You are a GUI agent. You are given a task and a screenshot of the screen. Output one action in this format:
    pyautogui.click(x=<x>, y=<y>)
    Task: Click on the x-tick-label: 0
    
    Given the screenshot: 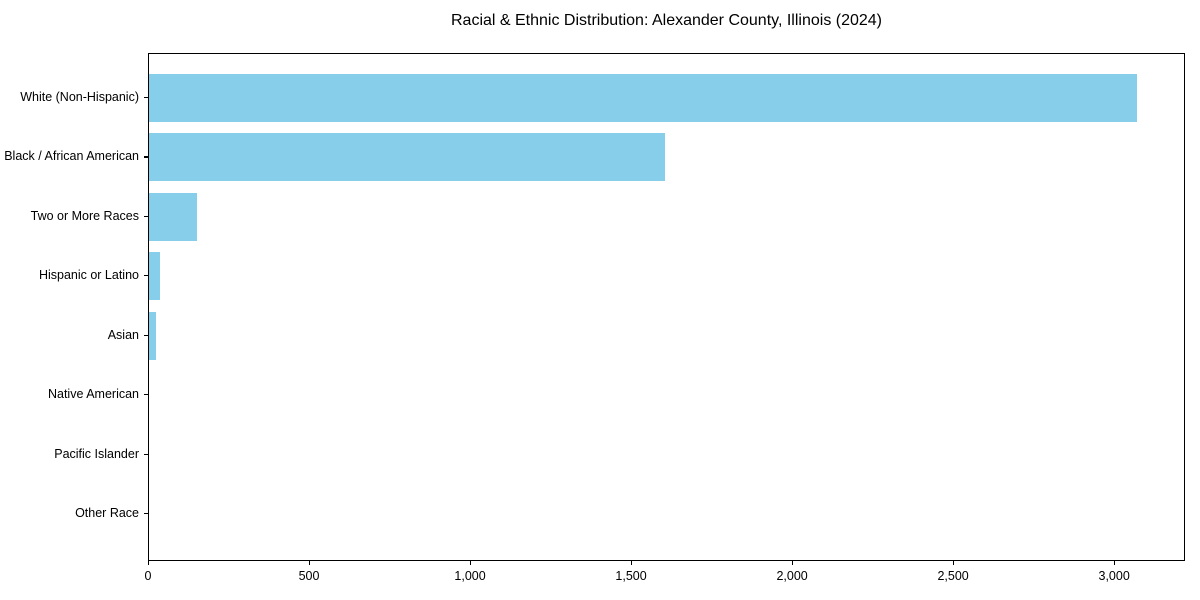 What is the action you would take?
    pyautogui.click(x=148, y=576)
    